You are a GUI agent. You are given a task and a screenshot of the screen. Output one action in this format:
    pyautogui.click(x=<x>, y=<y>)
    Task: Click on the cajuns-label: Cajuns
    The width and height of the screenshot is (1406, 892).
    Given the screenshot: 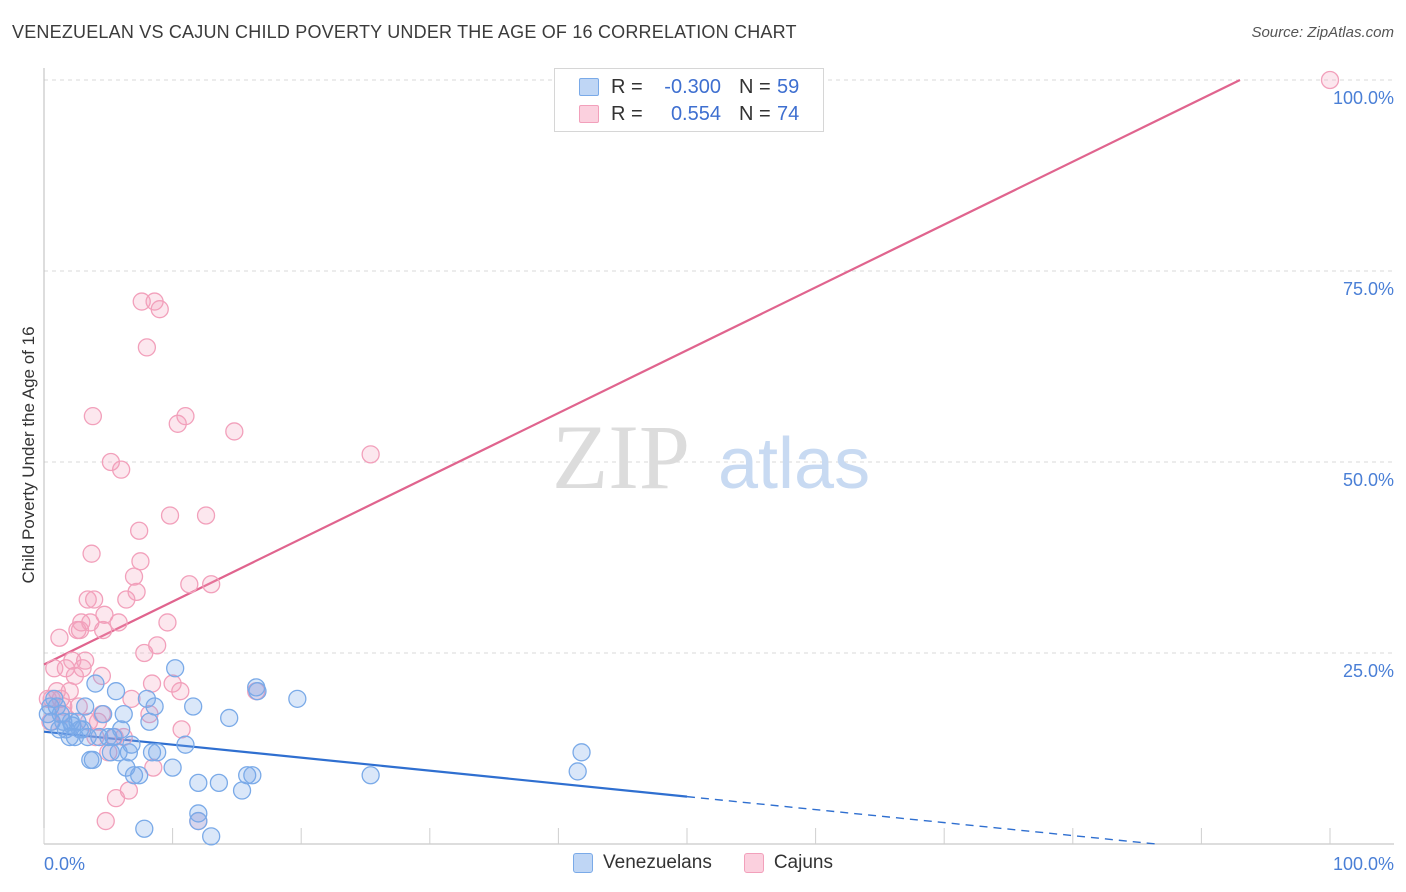 What is the action you would take?
    pyautogui.click(x=803, y=862)
    